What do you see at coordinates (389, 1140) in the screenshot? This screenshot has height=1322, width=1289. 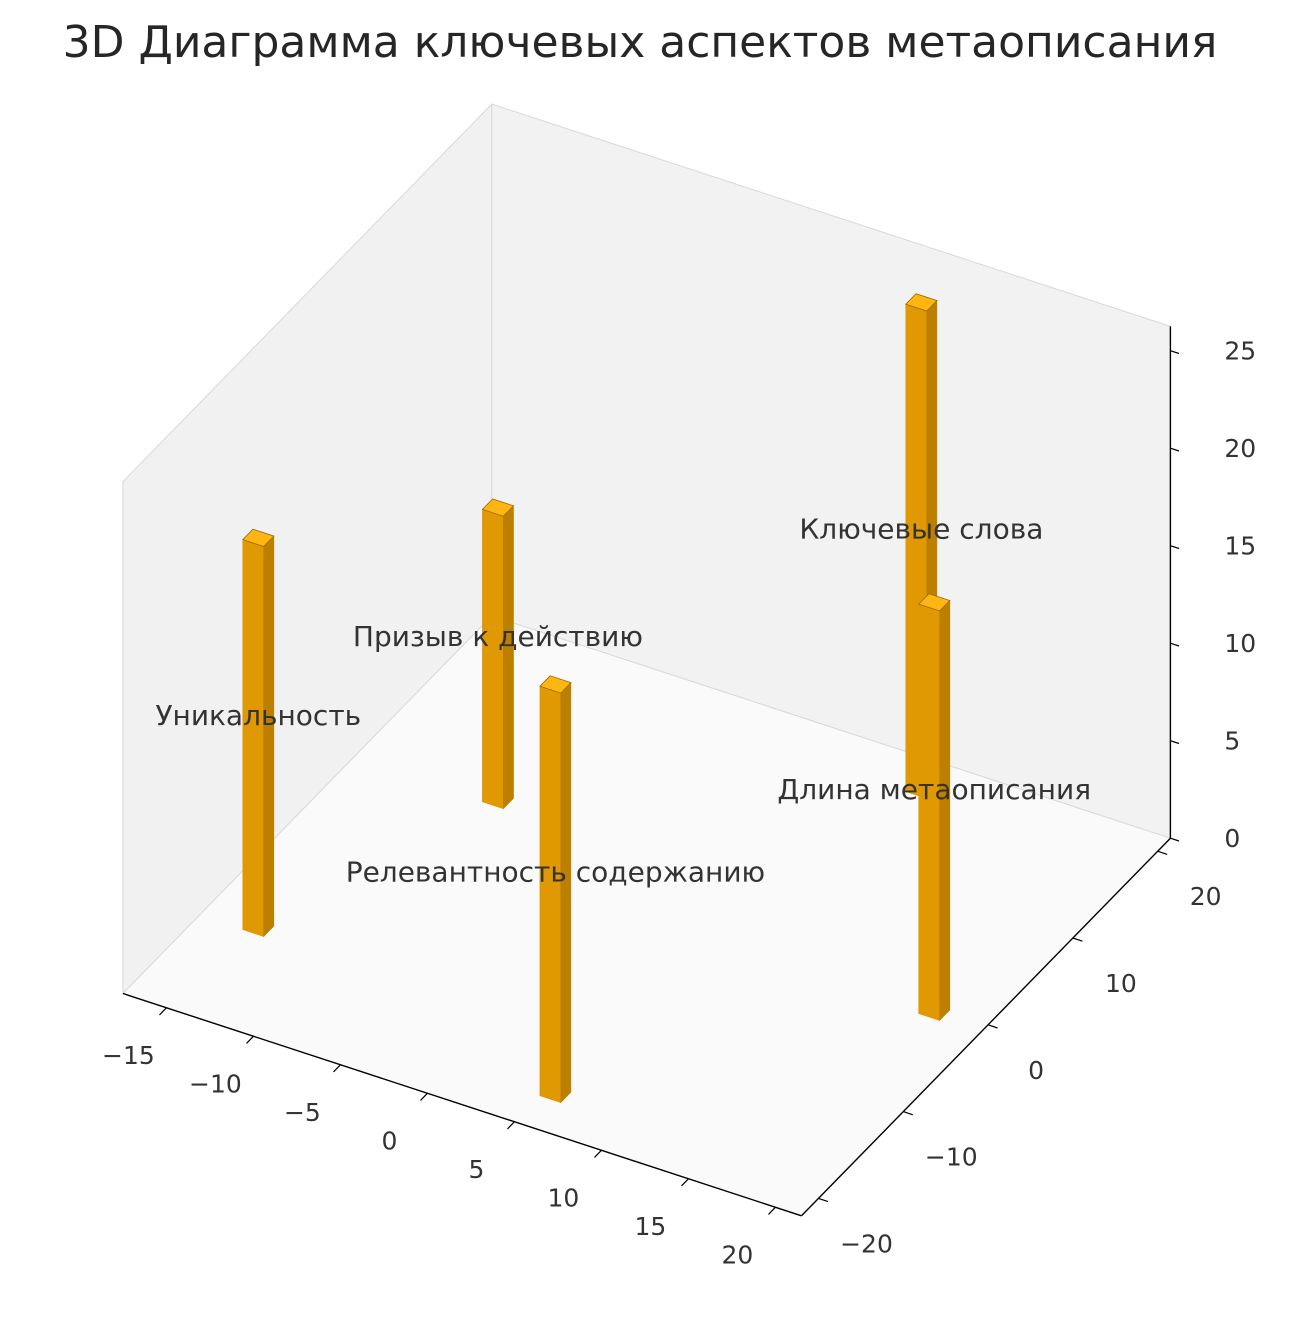 I see `x-tick-label: 0` at bounding box center [389, 1140].